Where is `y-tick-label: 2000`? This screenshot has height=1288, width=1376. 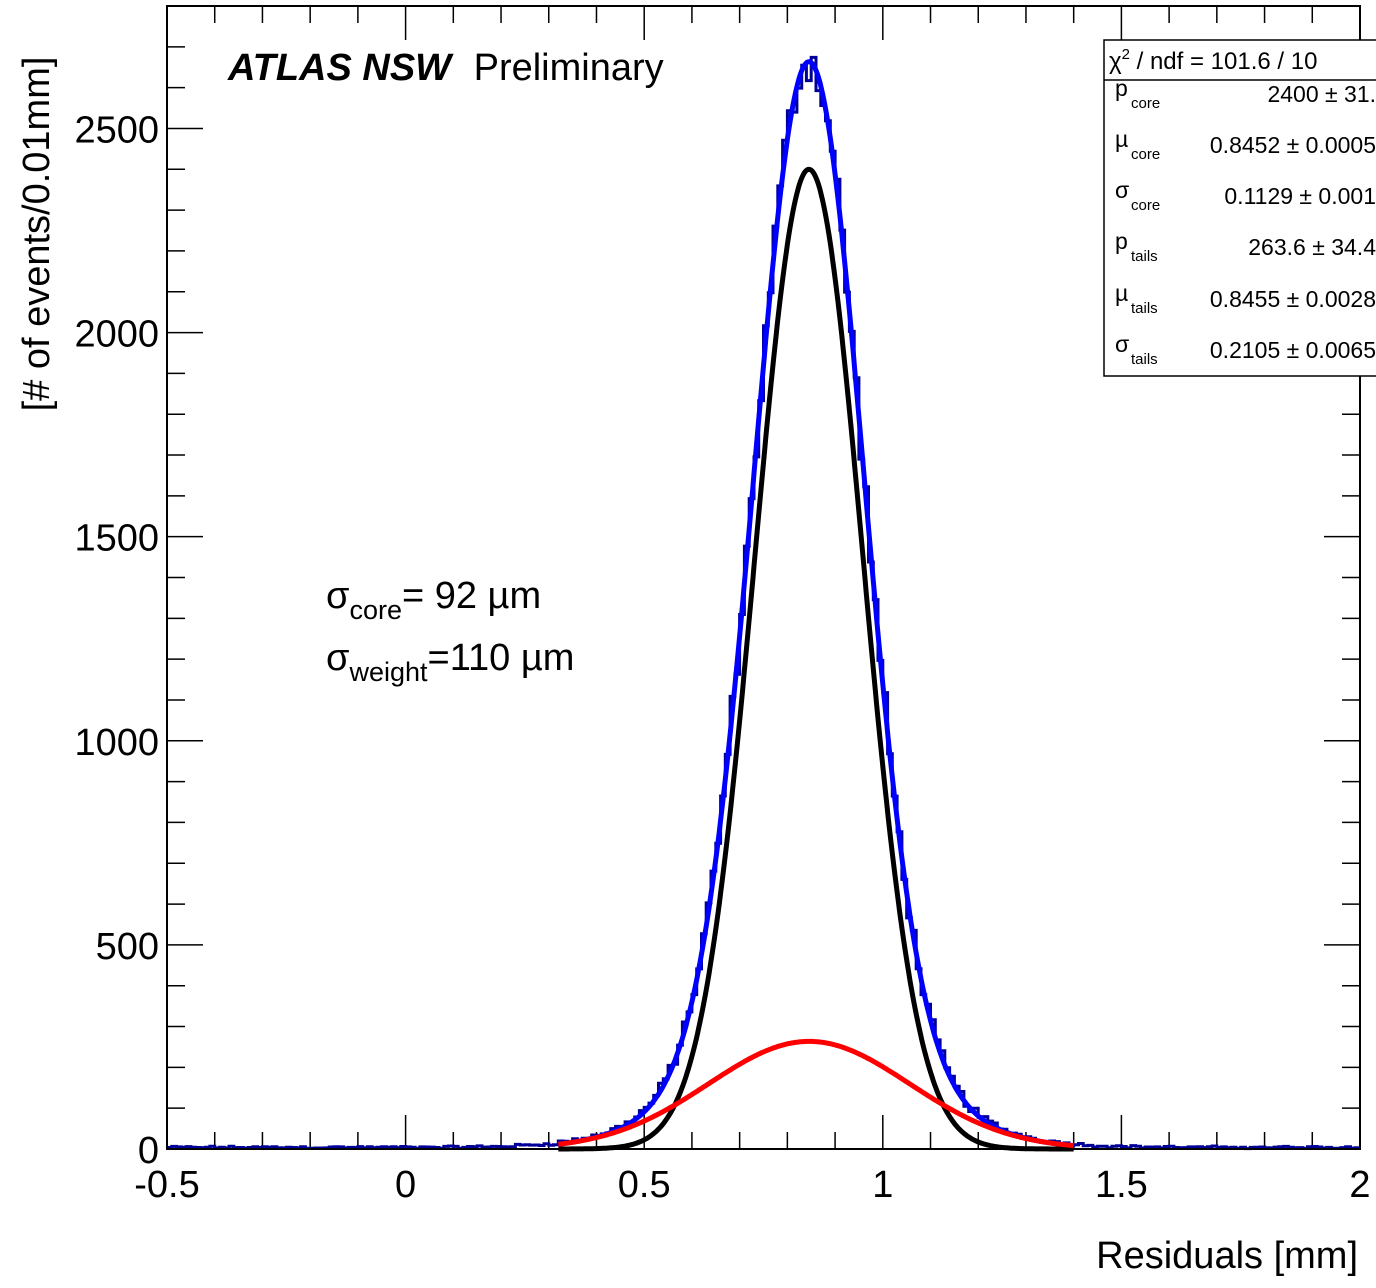 y-tick-label: 2000 is located at coordinates (116, 335).